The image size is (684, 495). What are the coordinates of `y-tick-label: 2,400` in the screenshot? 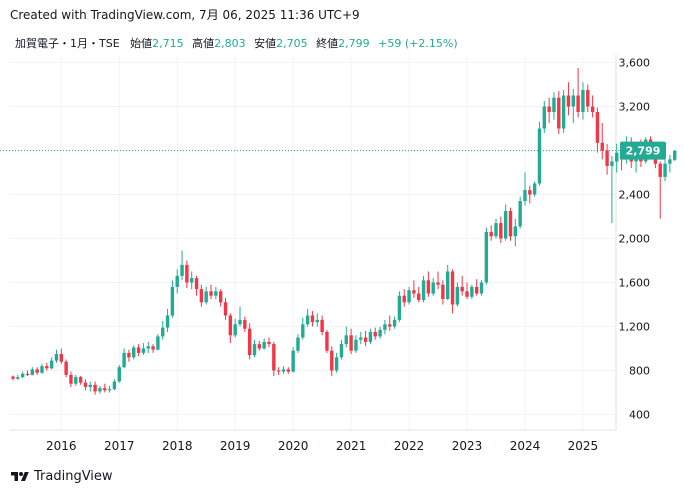 It's located at (635, 195).